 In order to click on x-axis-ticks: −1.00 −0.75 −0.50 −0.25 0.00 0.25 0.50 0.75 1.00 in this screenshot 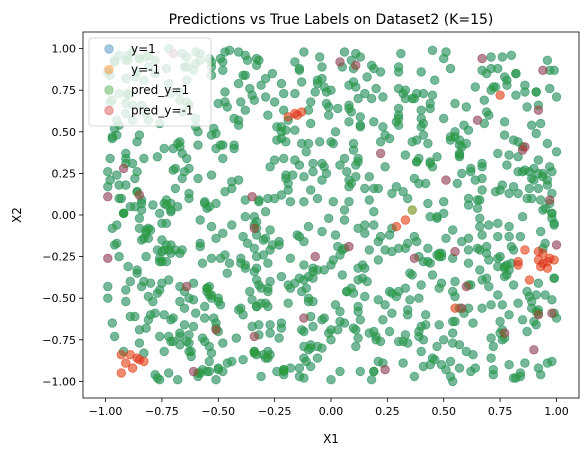, I will do `click(329, 408)`.